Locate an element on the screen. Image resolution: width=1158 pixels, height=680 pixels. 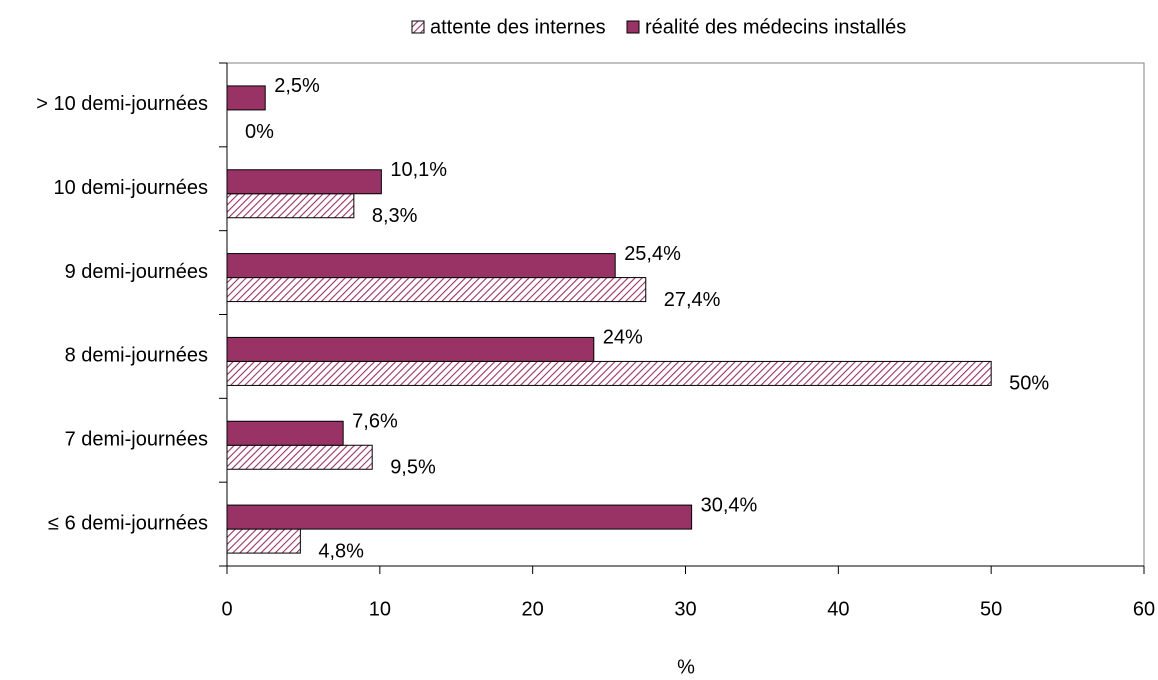
data-label: 30,4% is located at coordinates (729, 505).